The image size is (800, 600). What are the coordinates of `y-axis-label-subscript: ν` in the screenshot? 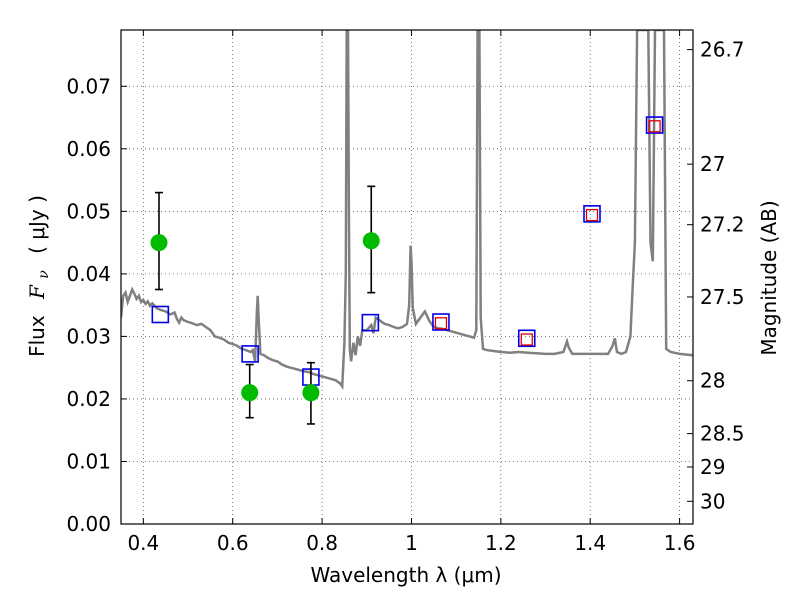 It's located at (44, 274).